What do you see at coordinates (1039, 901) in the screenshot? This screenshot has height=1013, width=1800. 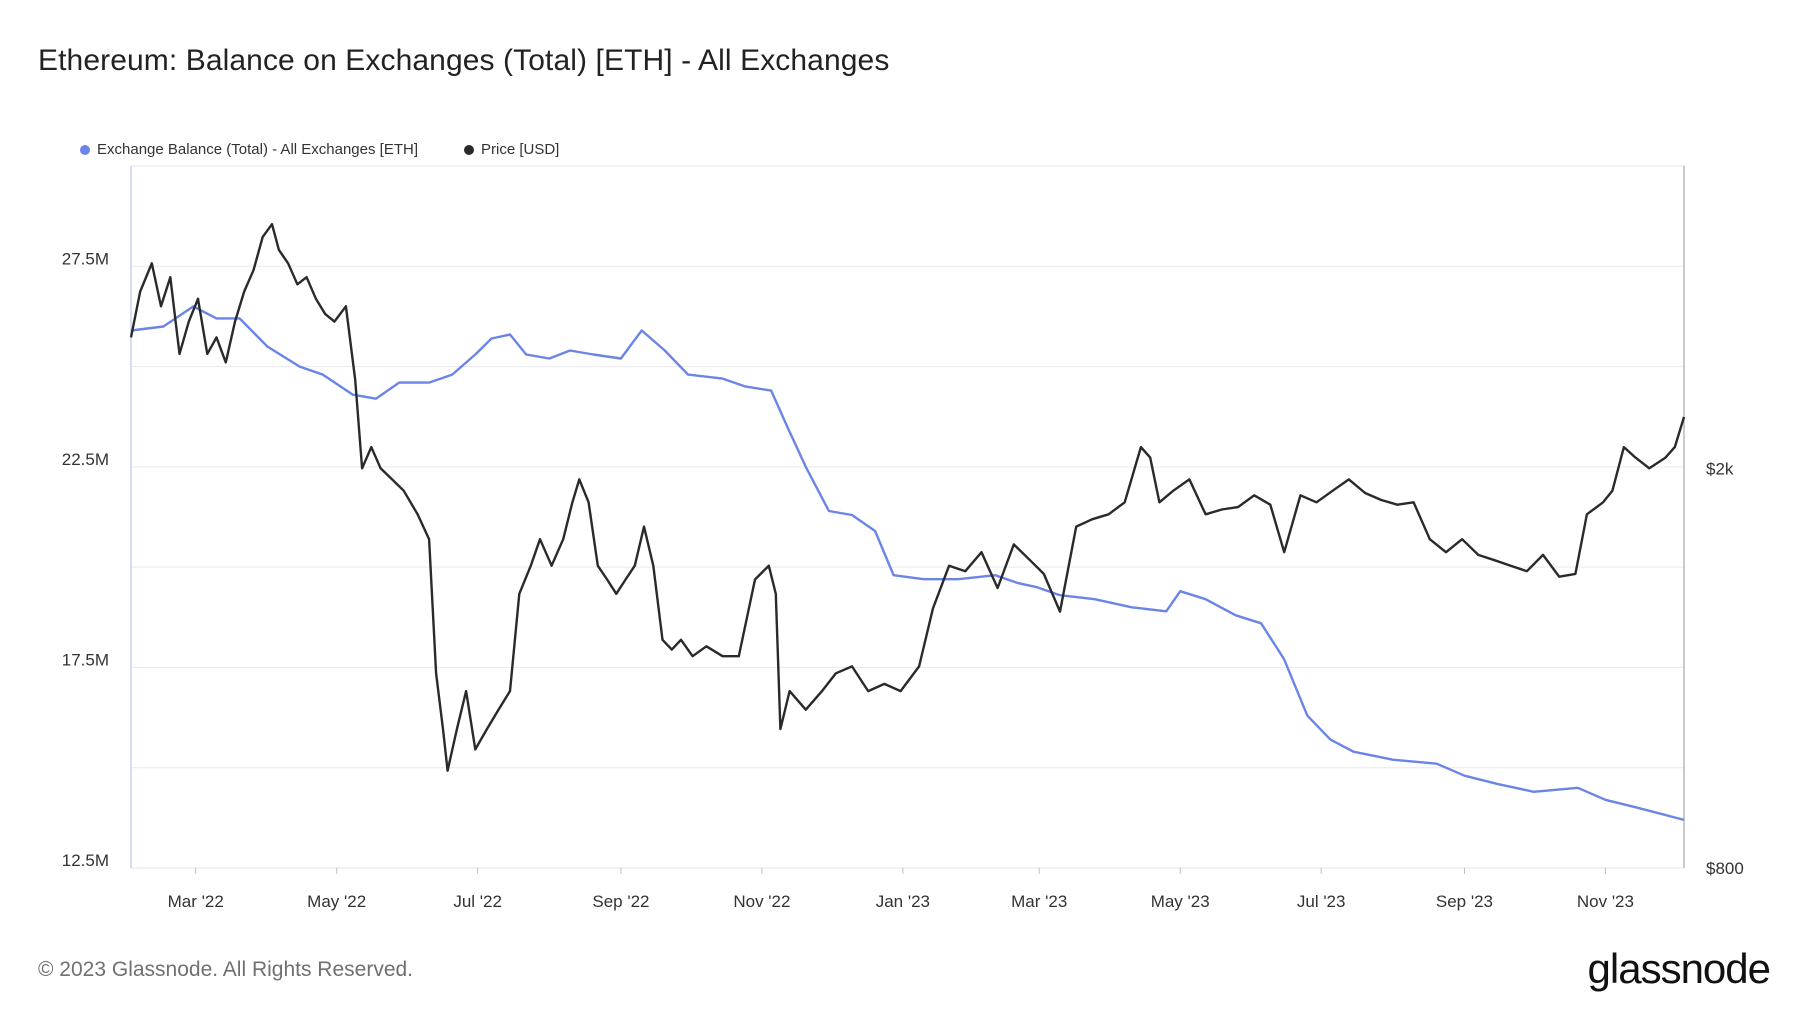 I see `x-tick-label: Mar '23` at bounding box center [1039, 901].